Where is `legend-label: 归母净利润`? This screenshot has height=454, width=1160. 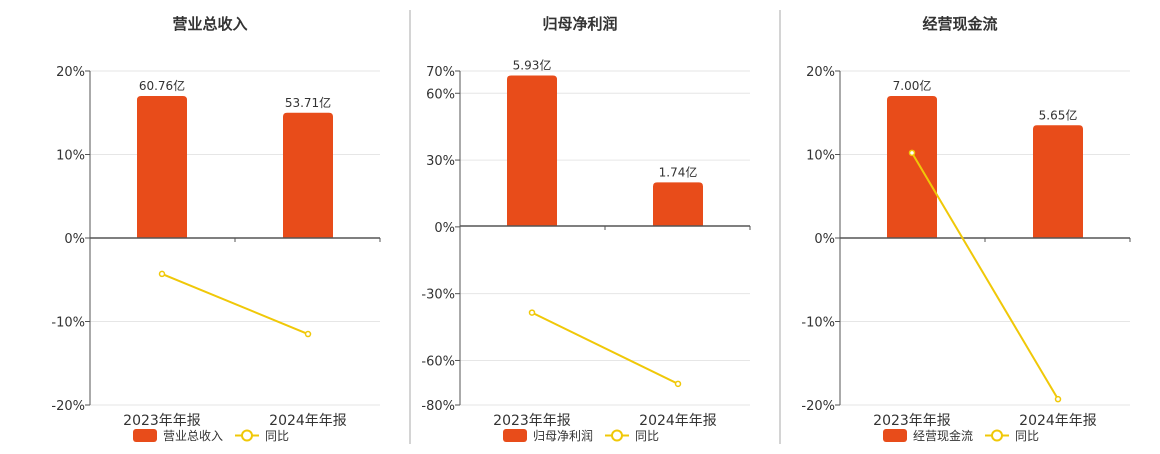
legend-label: 归母净利润 is located at coordinates (563, 436).